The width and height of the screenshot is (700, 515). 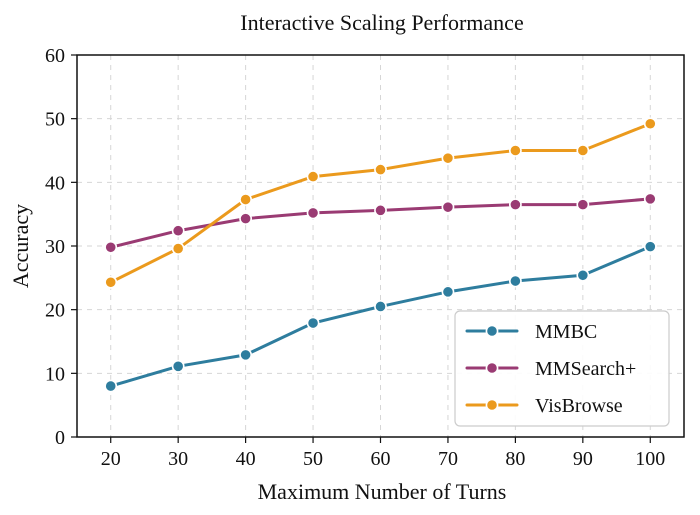 I want to click on x-tick-label: 50, so click(x=313, y=459).